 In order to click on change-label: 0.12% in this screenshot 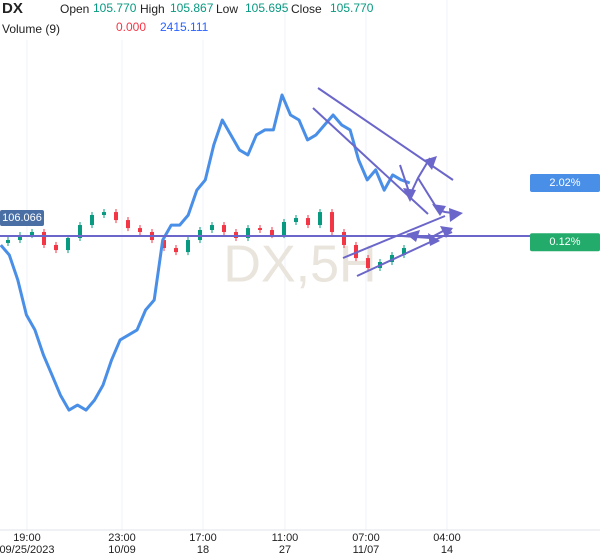, I will do `click(564, 242)`.